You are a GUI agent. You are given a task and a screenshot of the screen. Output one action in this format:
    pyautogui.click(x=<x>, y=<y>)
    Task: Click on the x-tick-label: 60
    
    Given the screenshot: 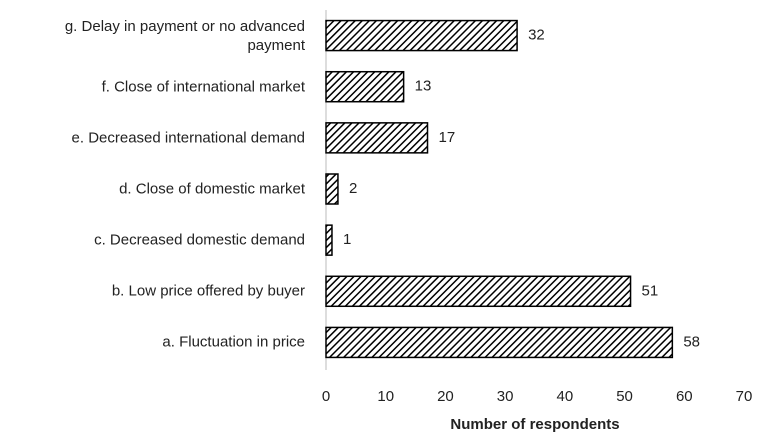 What is the action you would take?
    pyautogui.click(x=684, y=396)
    